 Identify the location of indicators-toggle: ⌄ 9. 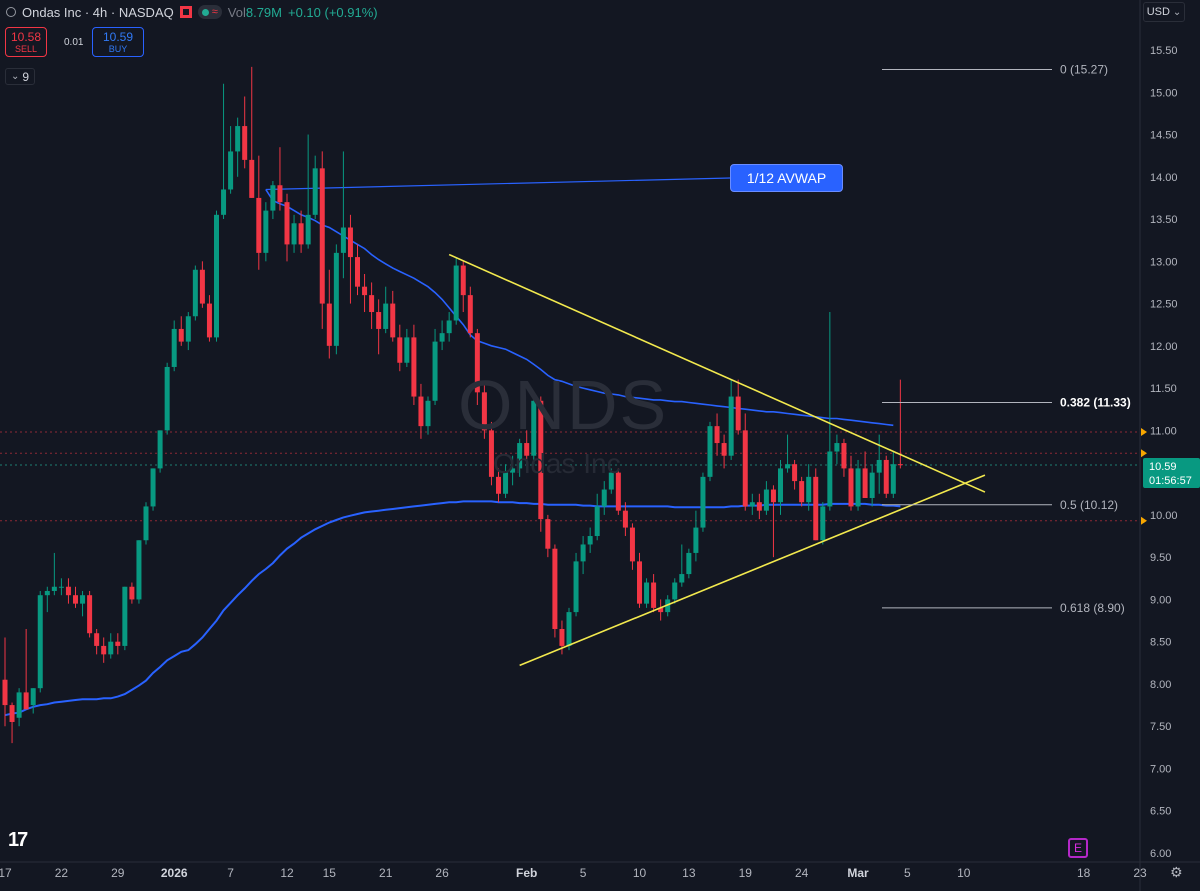
(20, 76).